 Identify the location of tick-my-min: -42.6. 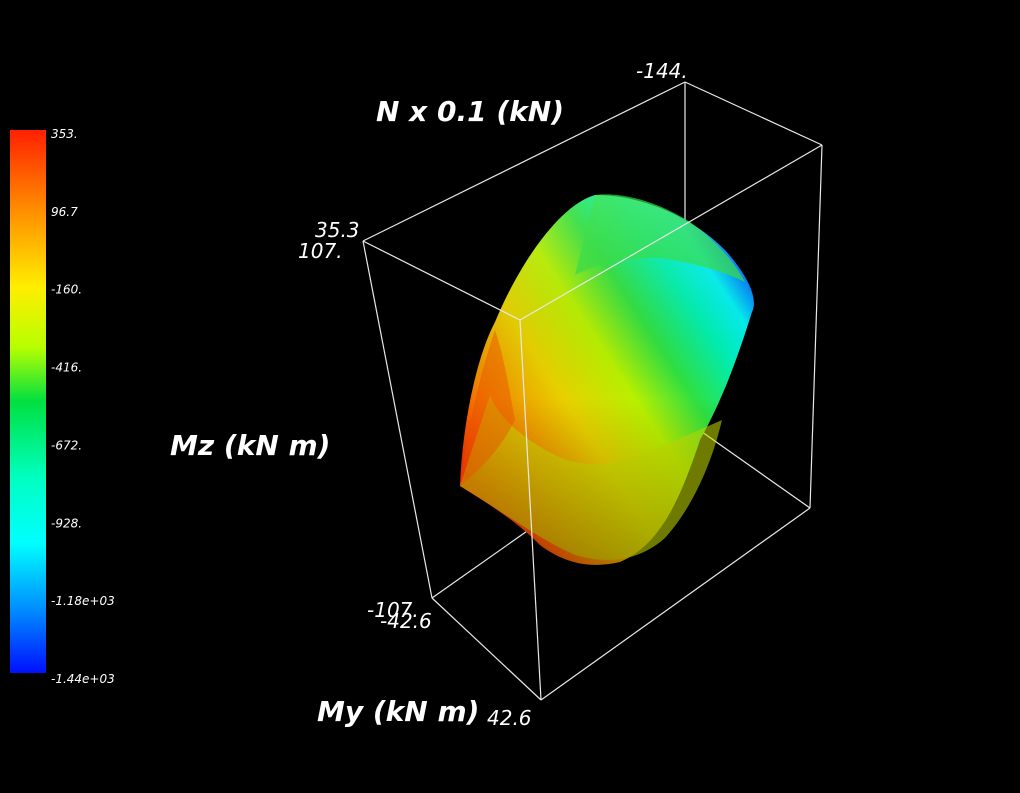
(406, 621).